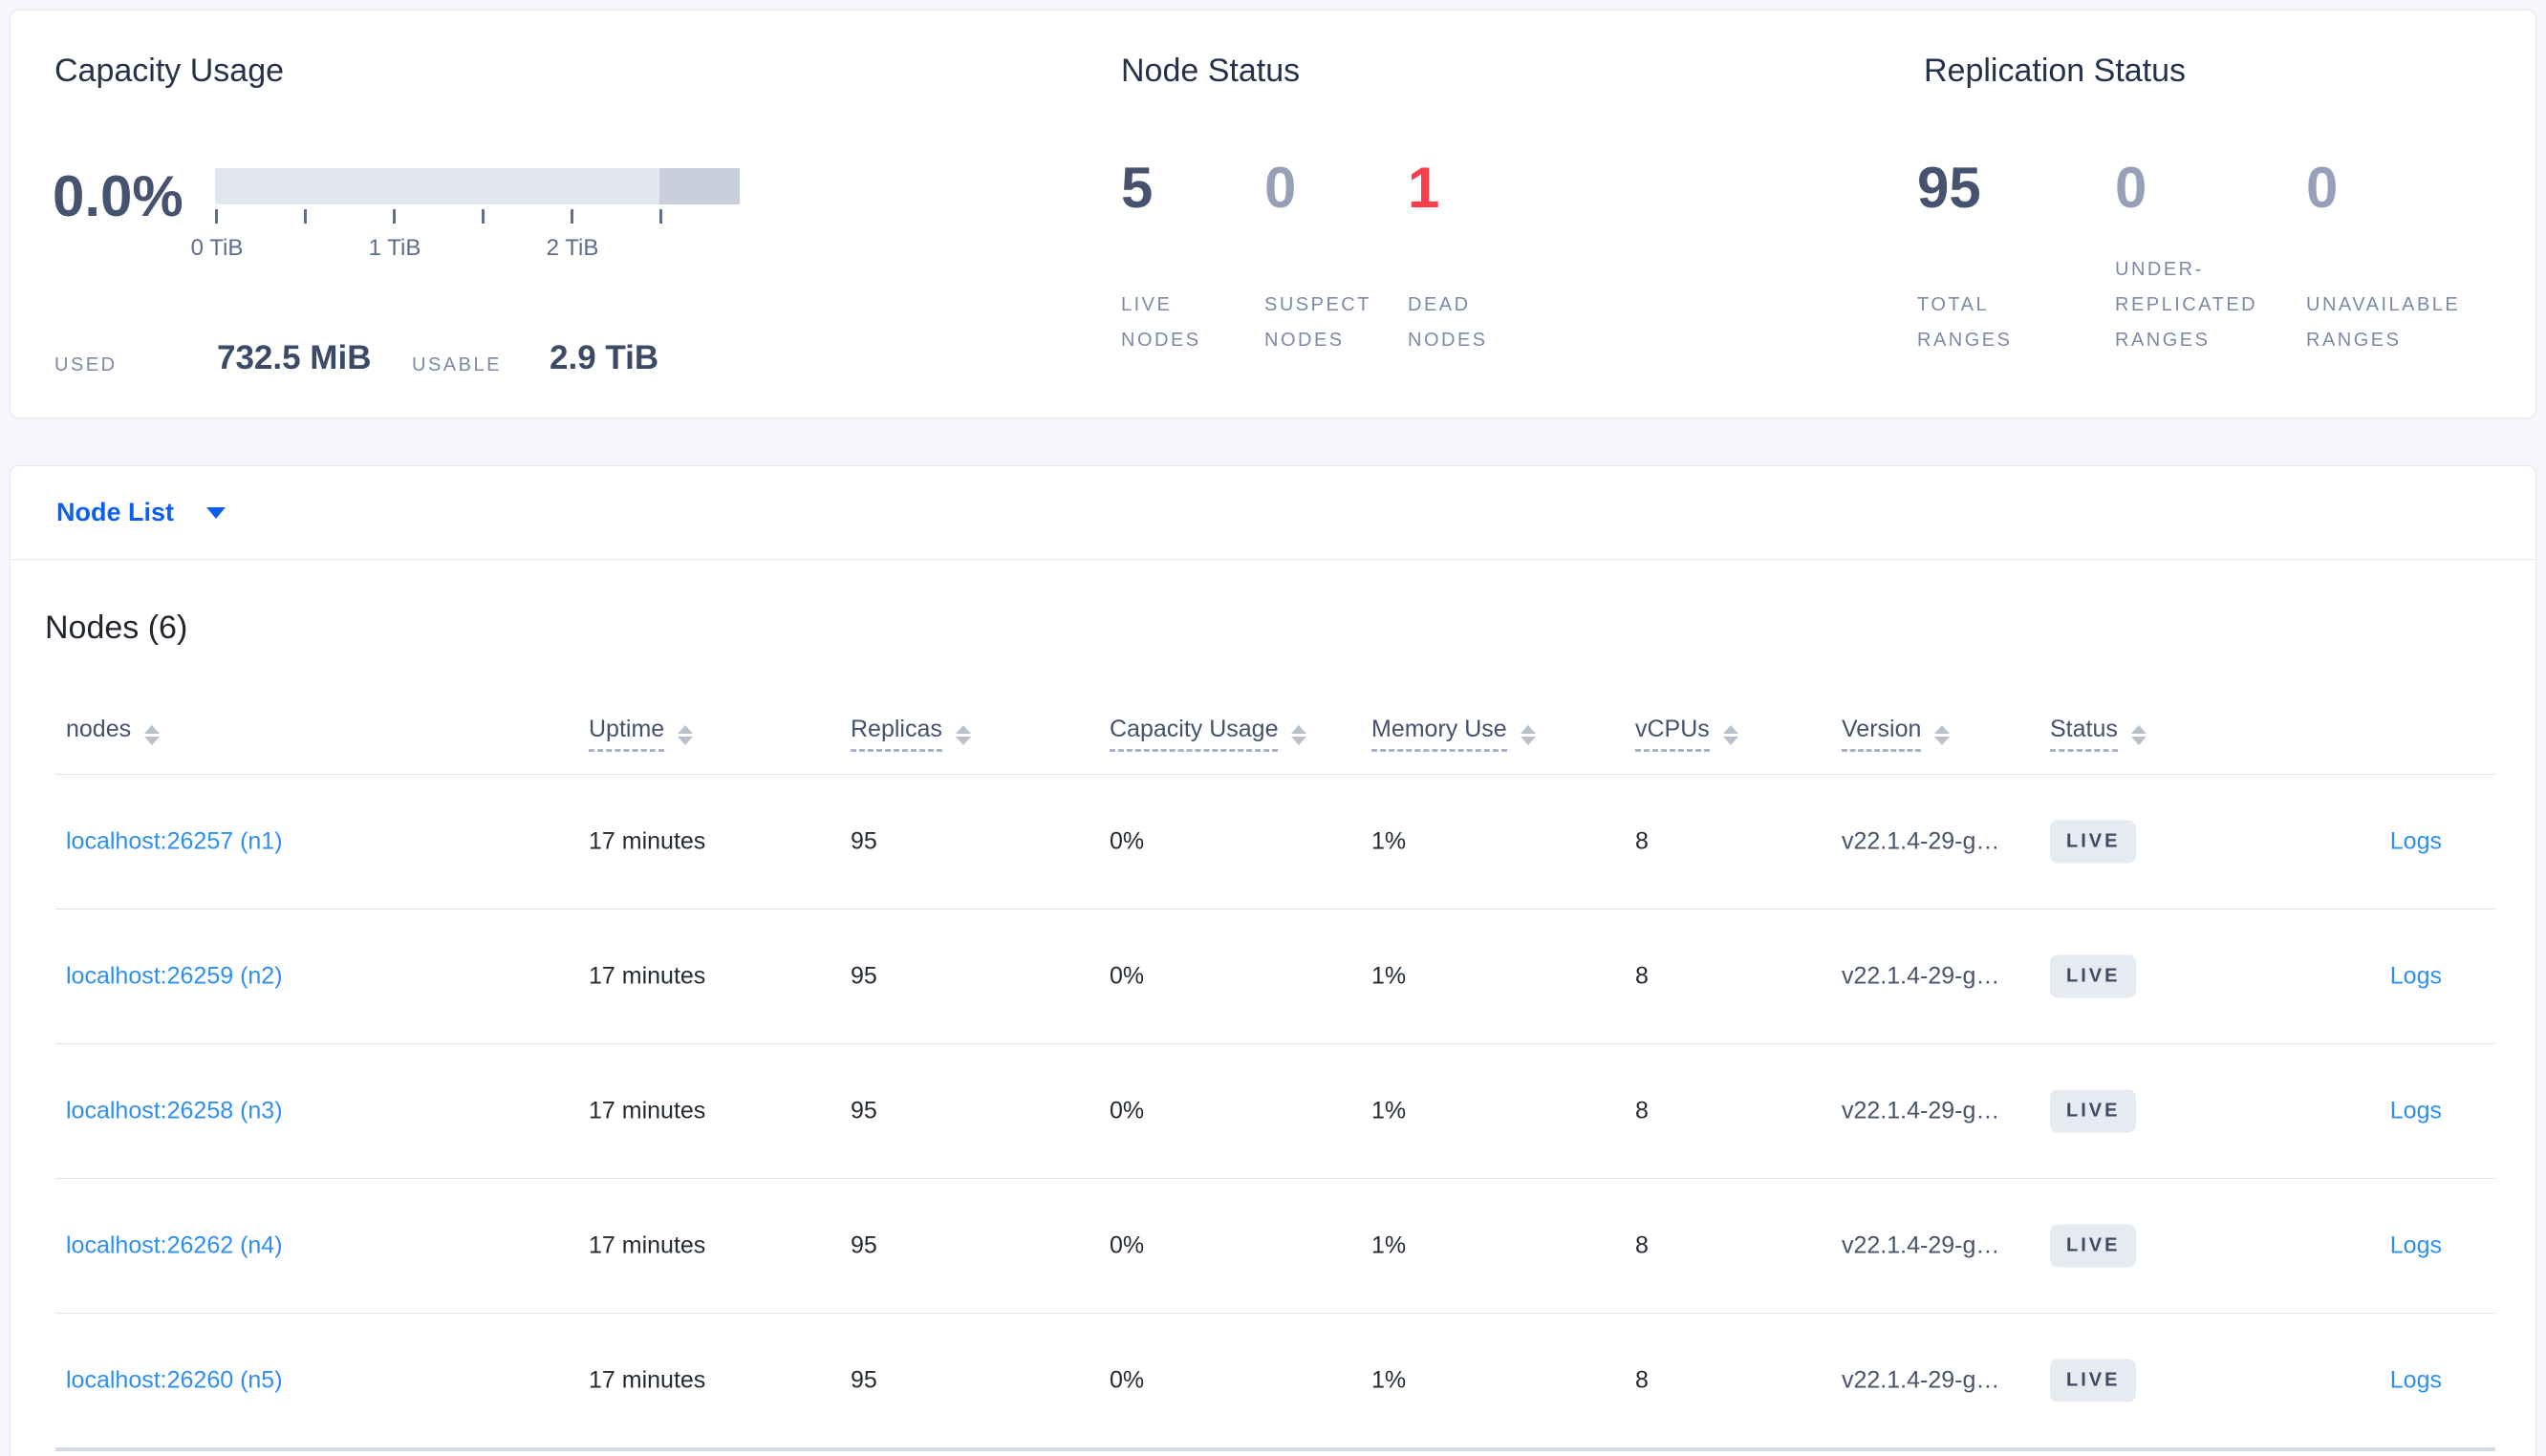  Describe the element at coordinates (86, 364) in the screenshot. I see `used-label: USED` at that location.